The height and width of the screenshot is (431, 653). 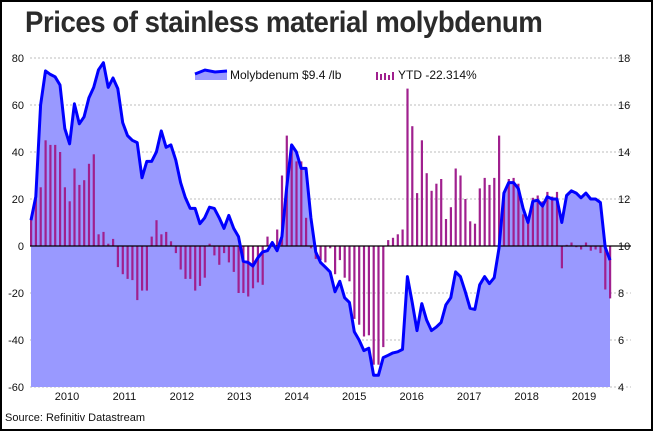 What do you see at coordinates (621, 388) in the screenshot?
I see `right-tick-label: 4` at bounding box center [621, 388].